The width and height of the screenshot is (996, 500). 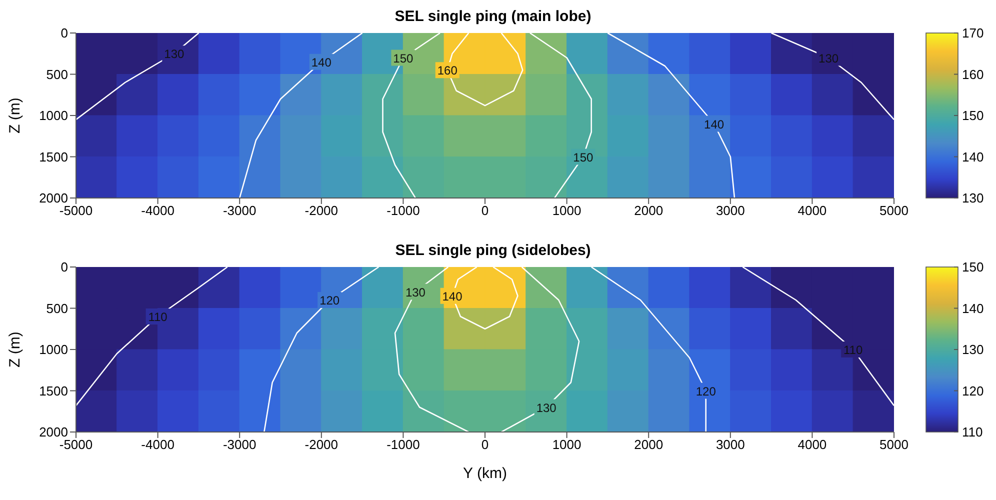 I want to click on annotation: 110, so click(x=158, y=317).